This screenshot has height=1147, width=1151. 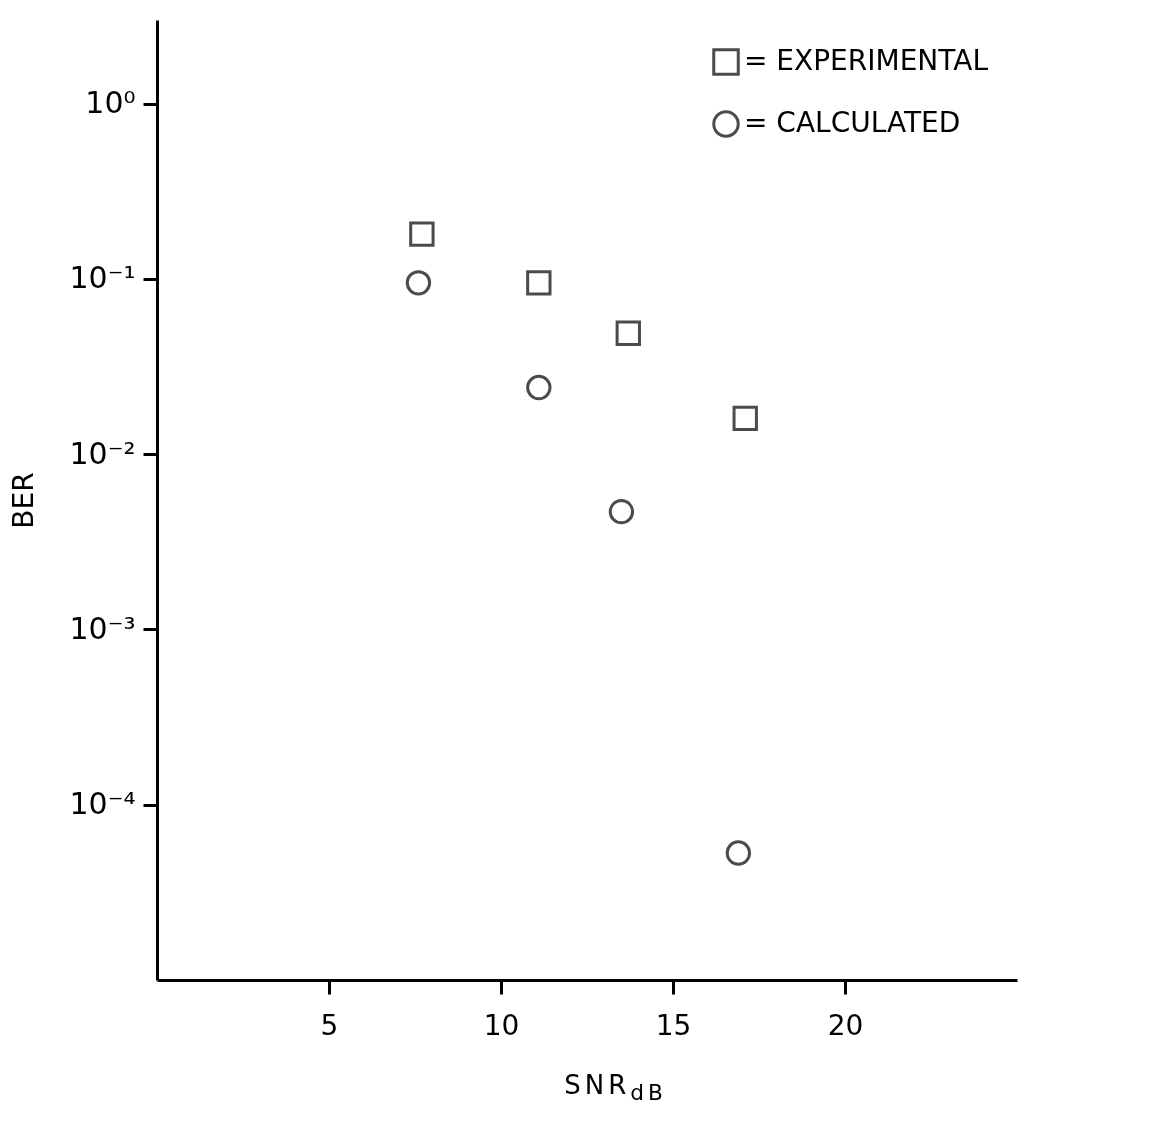 What do you see at coordinates (845, 1025) in the screenshot?
I see `x-tick-label: 20` at bounding box center [845, 1025].